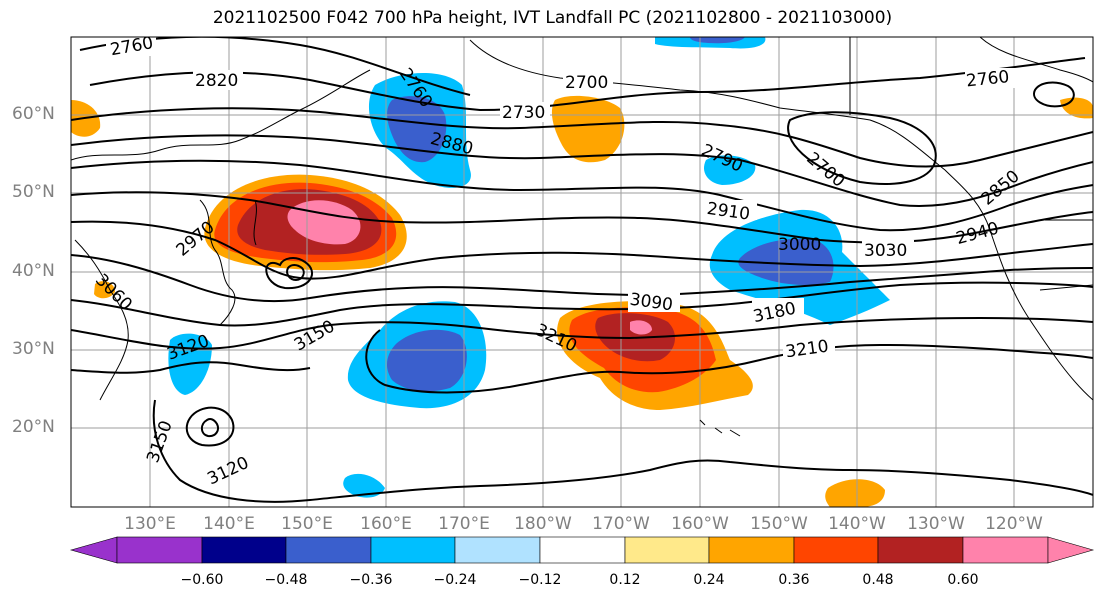  Describe the element at coordinates (963, 580) in the screenshot. I see `colorbar-tick-label: 0.60` at that location.